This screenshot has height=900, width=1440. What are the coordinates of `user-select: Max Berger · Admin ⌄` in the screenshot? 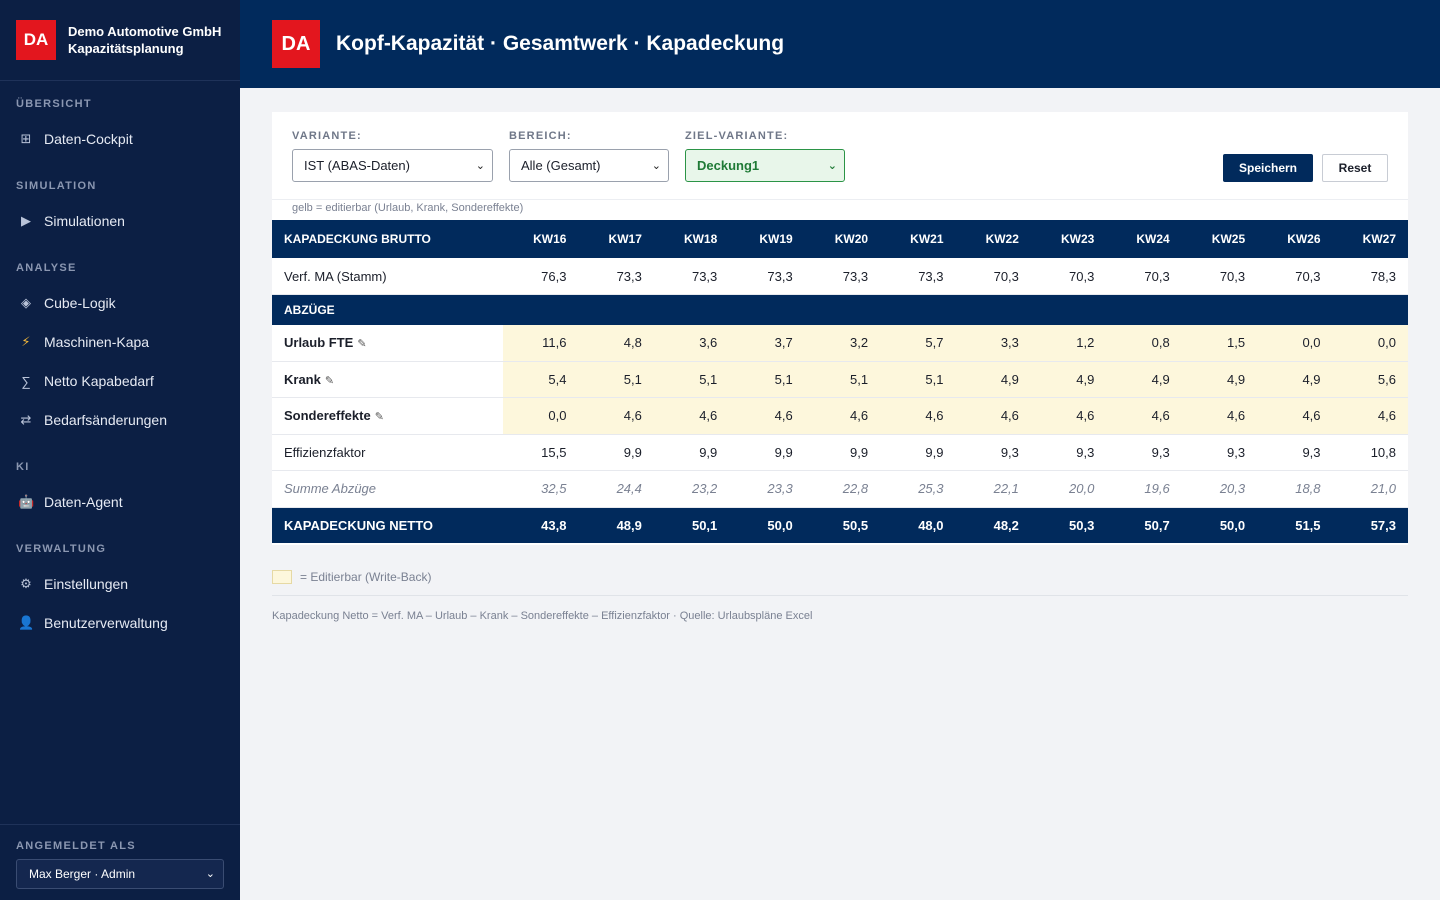 It's located at (120, 874).